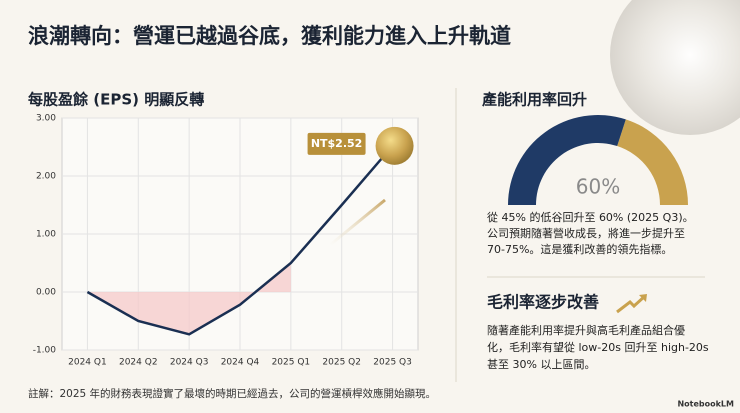 The height and width of the screenshot is (413, 740). I want to click on section-text: 隨著產能利用率提升與高毛利產品組合優, so click(586, 330).